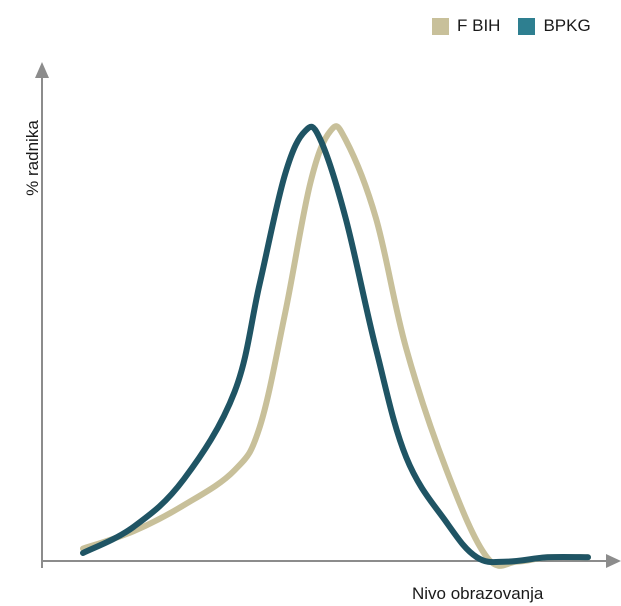  I want to click on legend-swatch-fbih, so click(440, 26).